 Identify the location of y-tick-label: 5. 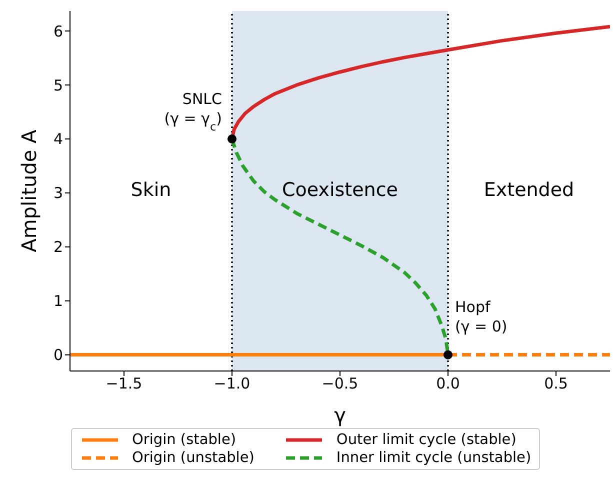
(58, 85).